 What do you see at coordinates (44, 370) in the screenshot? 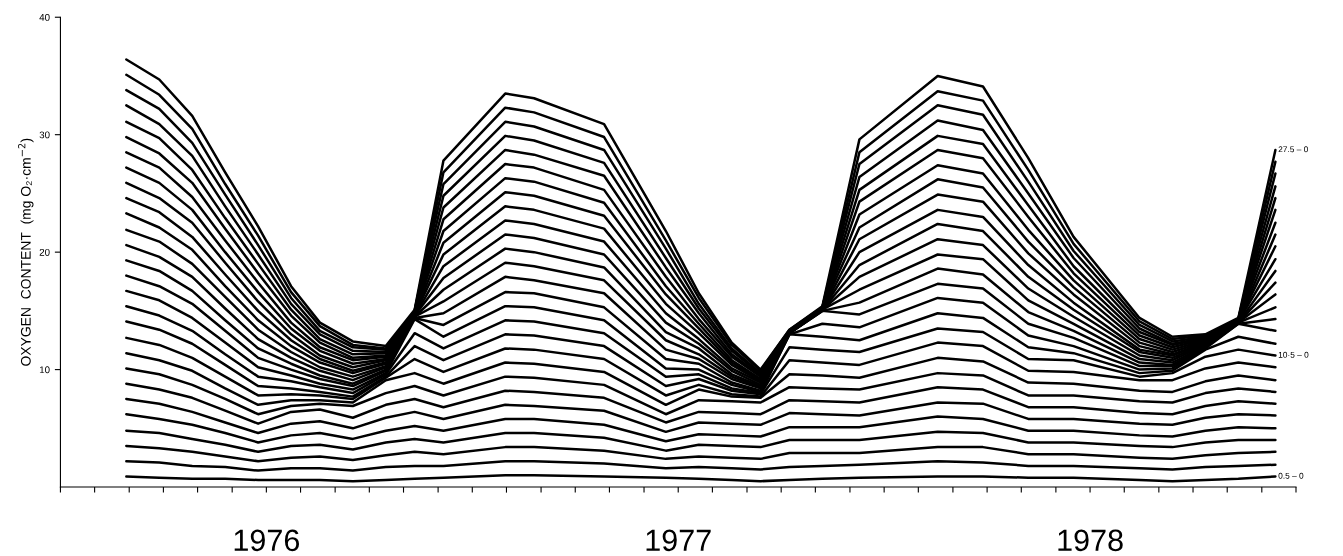
I see `y-tick-label: 10` at bounding box center [44, 370].